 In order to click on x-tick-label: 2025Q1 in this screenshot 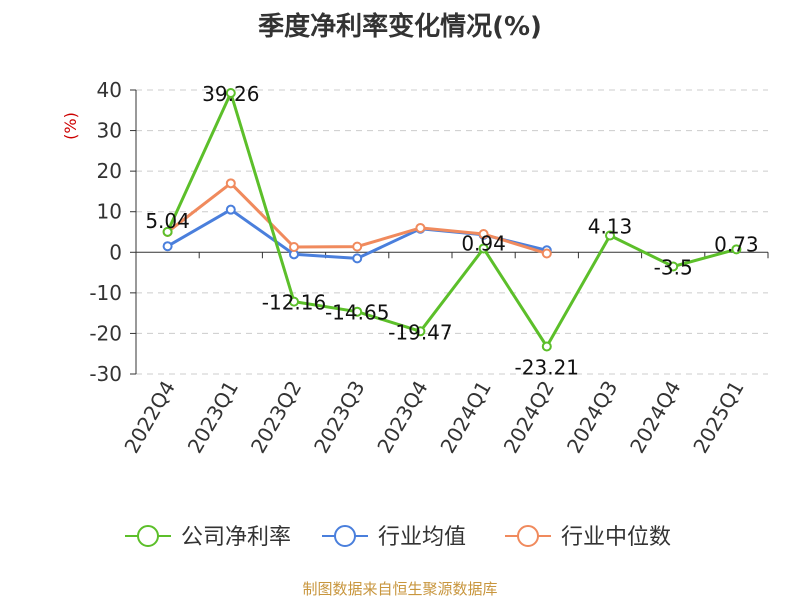, I will do `click(718, 417)`.